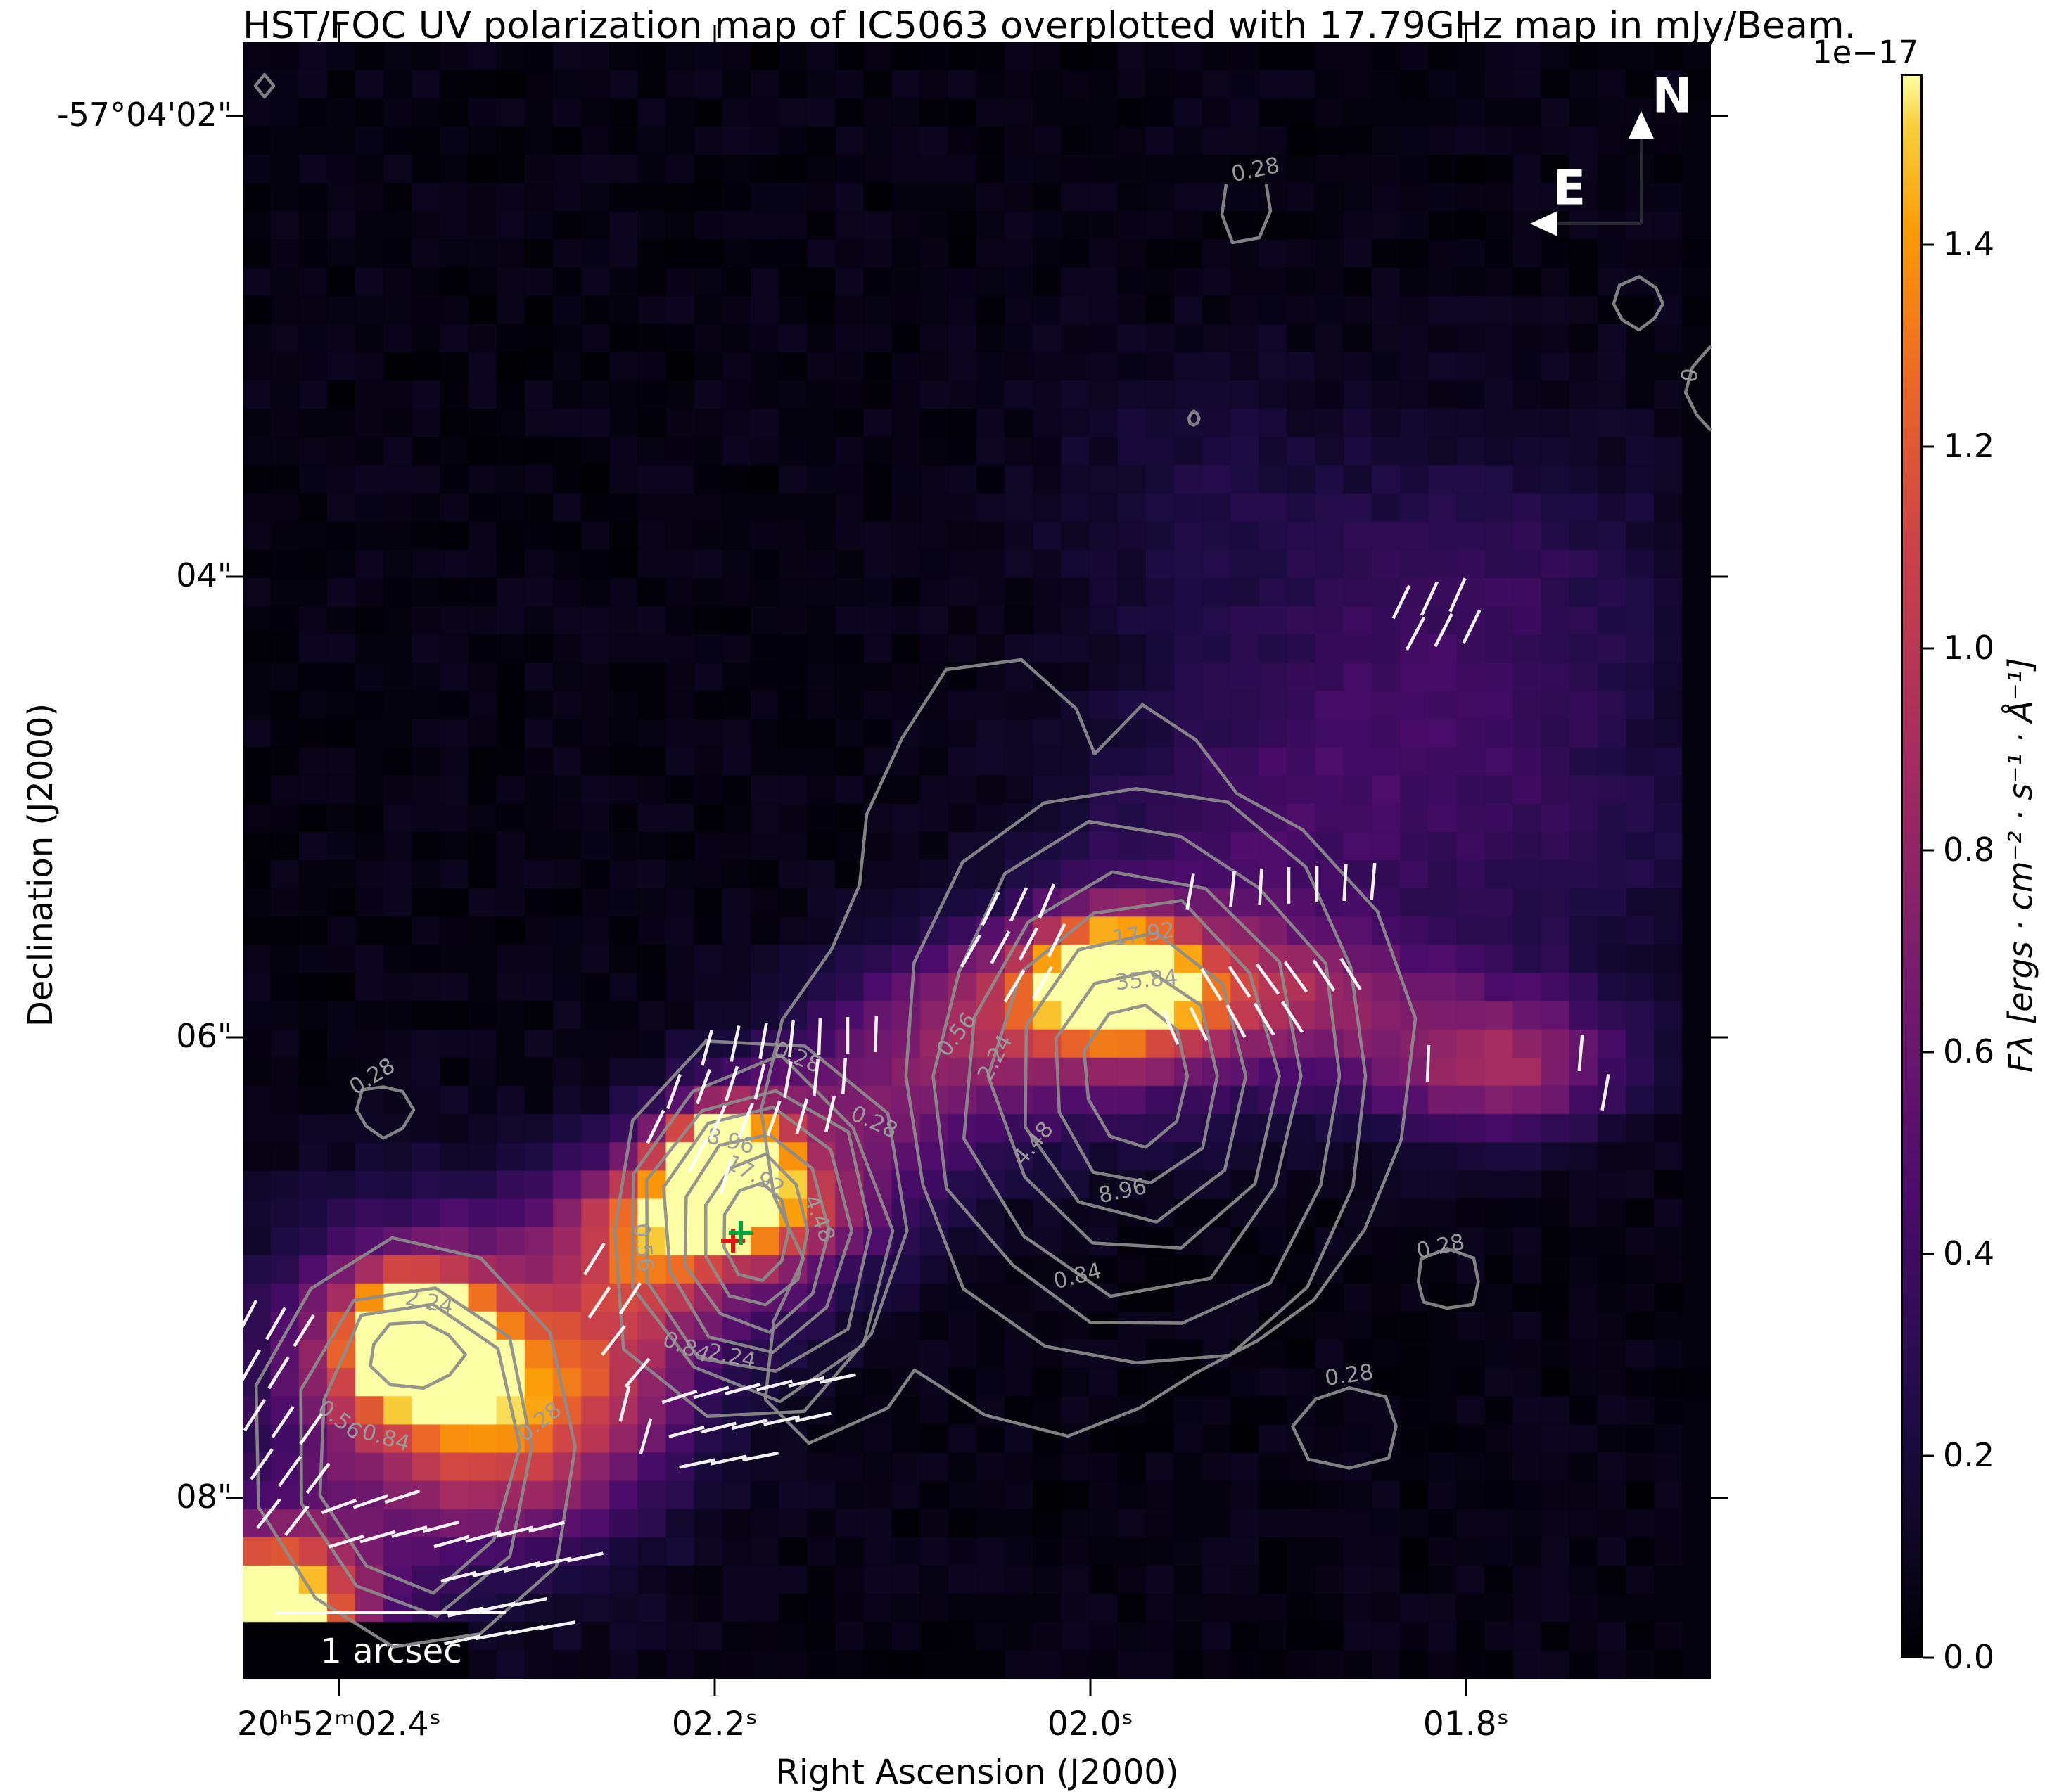 Image resolution: width=2045 pixels, height=1792 pixels. I want to click on compass-north-label: N, so click(1673, 96).